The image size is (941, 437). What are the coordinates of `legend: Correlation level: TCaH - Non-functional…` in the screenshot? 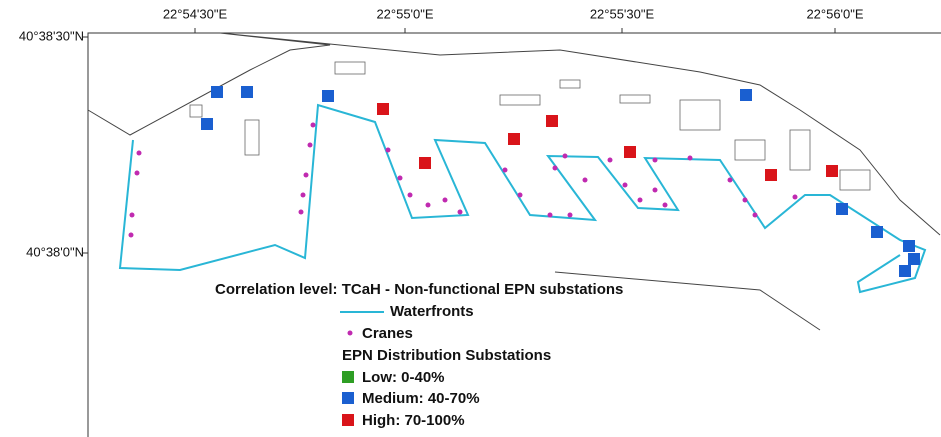 It's located at (419, 355).